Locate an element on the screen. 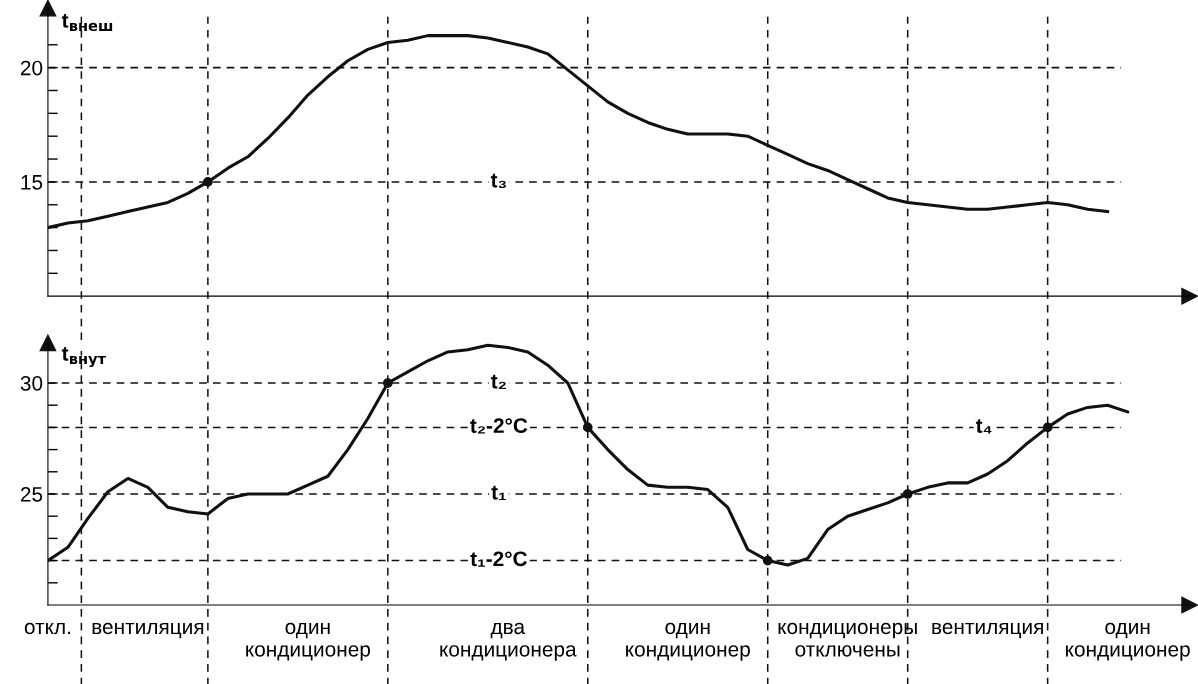 This screenshot has width=1198, height=684. y-tick-label: 30 is located at coordinates (31, 383).